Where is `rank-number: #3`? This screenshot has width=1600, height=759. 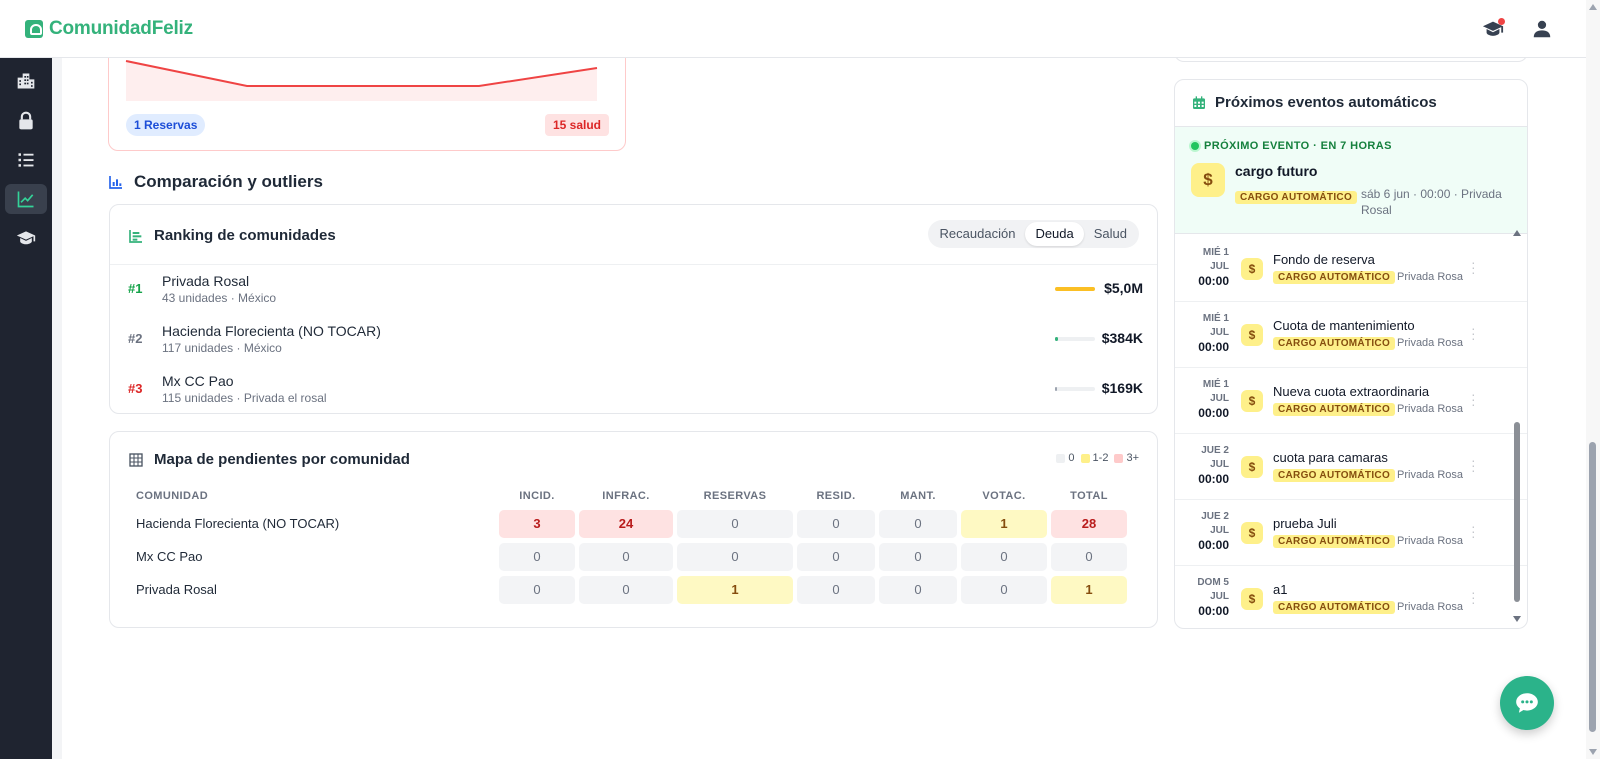 rank-number: #3 is located at coordinates (135, 388).